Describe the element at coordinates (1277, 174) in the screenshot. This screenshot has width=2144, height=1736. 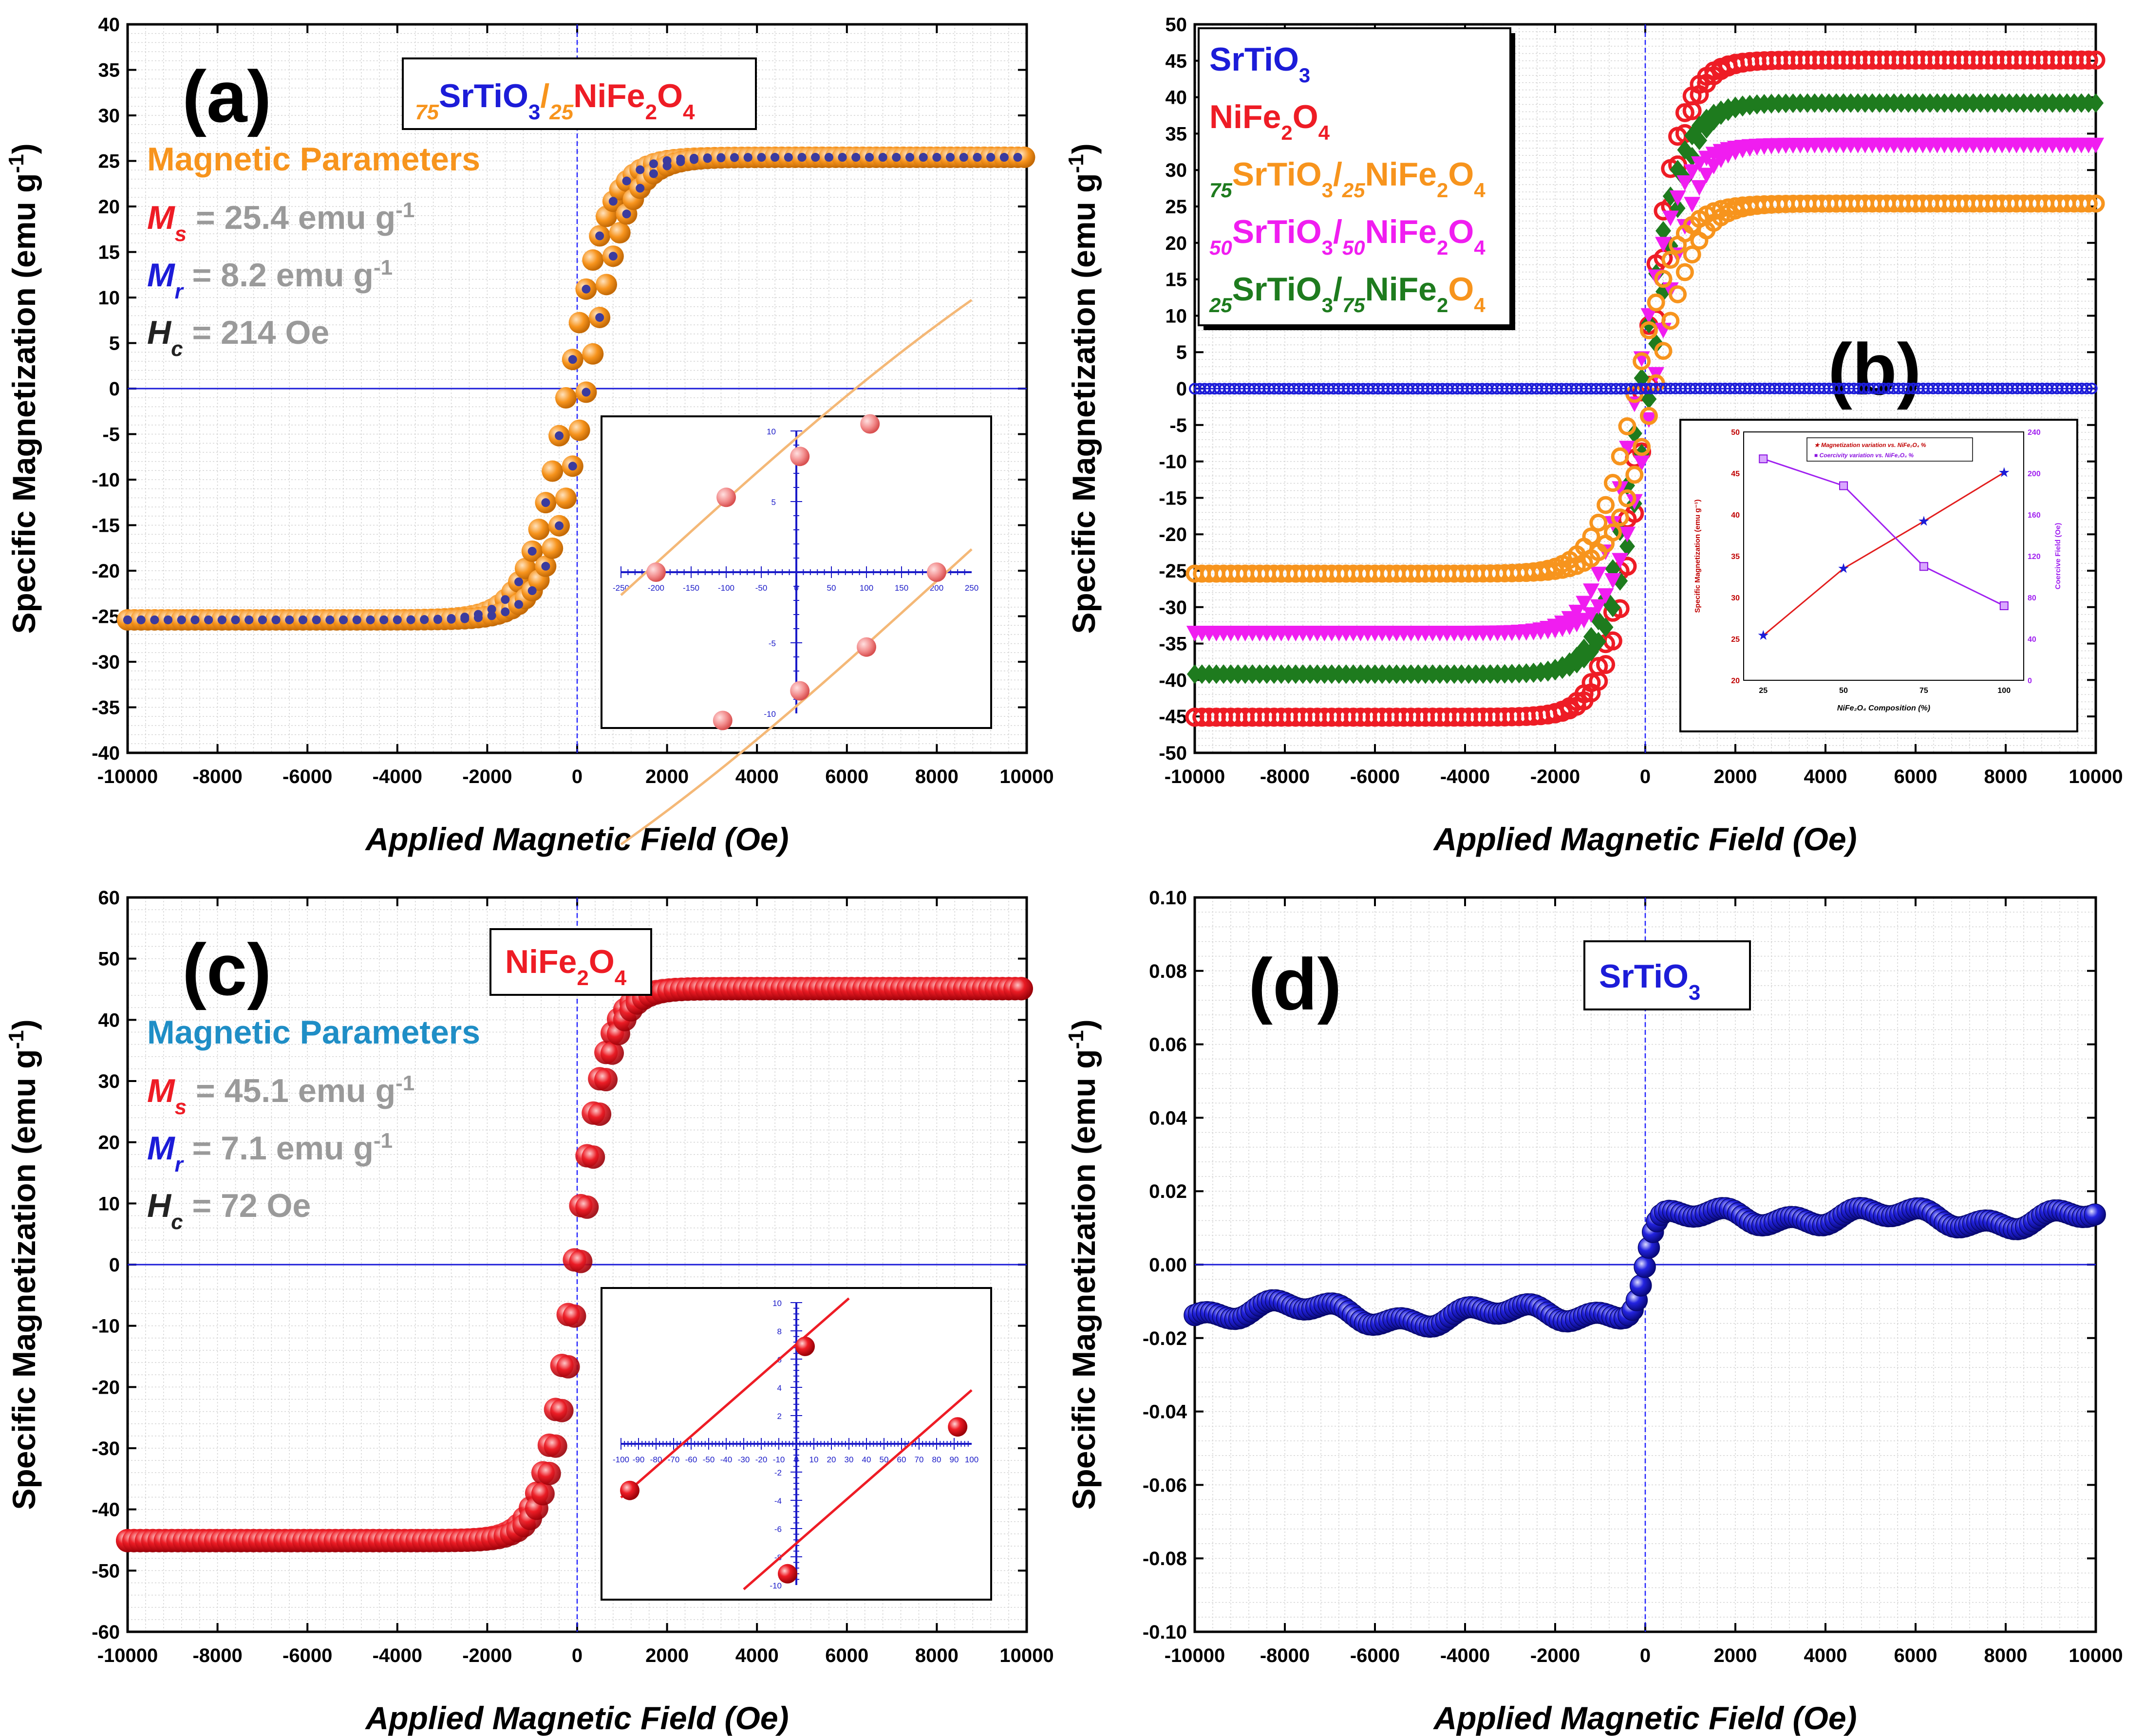
I see `legend-entry-text: SrTiO` at that location.